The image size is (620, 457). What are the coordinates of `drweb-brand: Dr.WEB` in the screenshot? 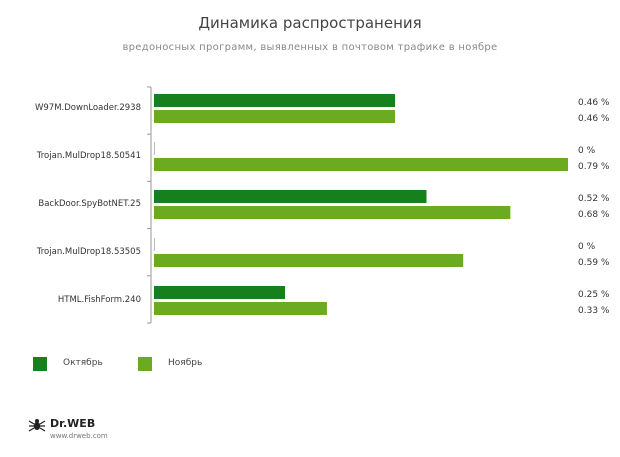 It's located at (73, 423).